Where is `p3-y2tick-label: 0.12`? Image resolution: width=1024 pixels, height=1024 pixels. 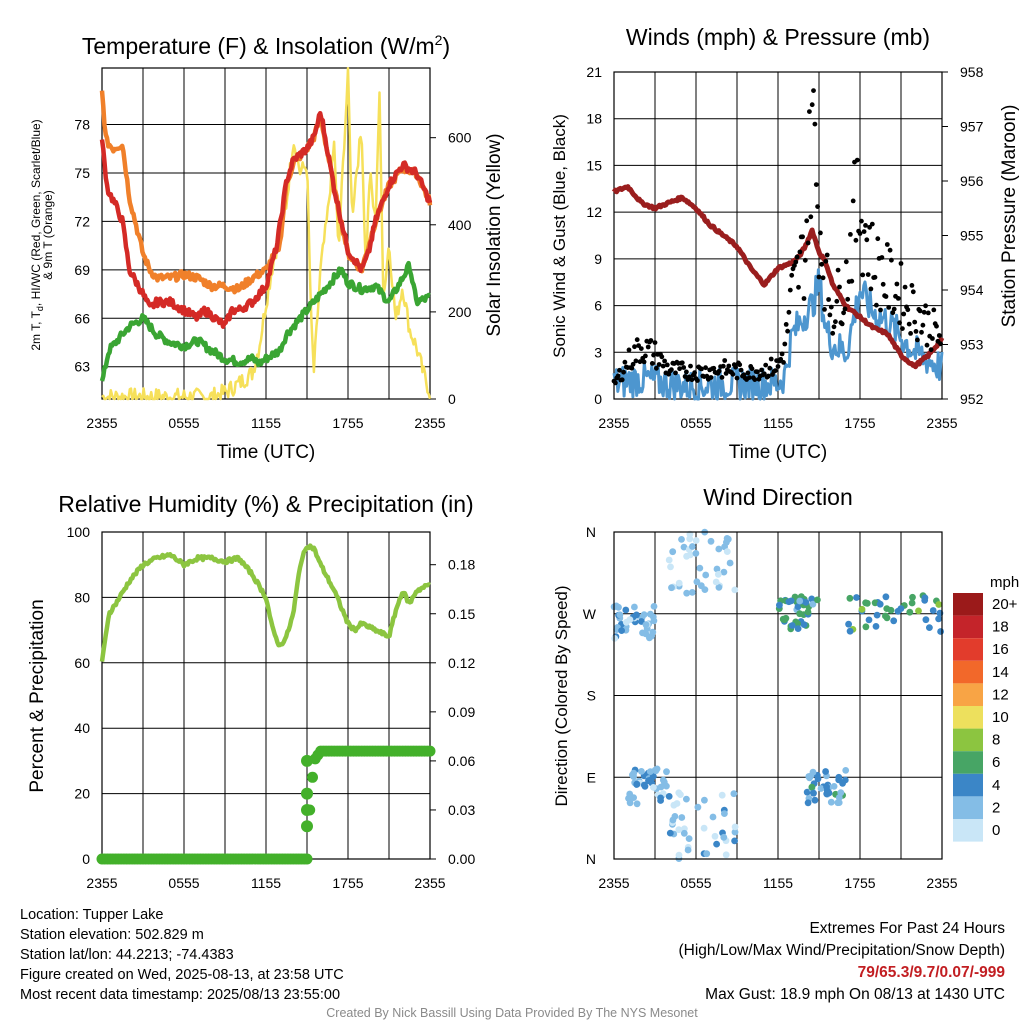 p3-y2tick-label: 0.12 is located at coordinates (461, 663).